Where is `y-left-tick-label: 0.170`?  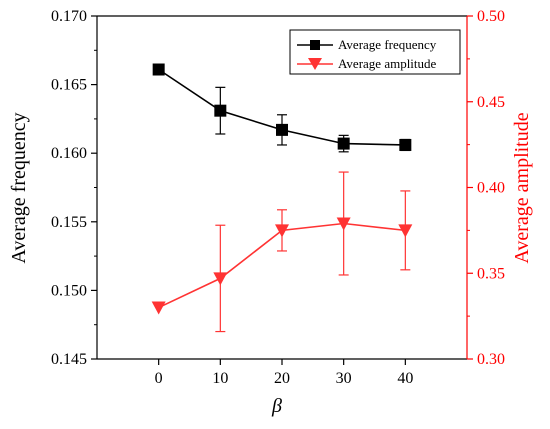
y-left-tick-label: 0.170 is located at coordinates (69, 16).